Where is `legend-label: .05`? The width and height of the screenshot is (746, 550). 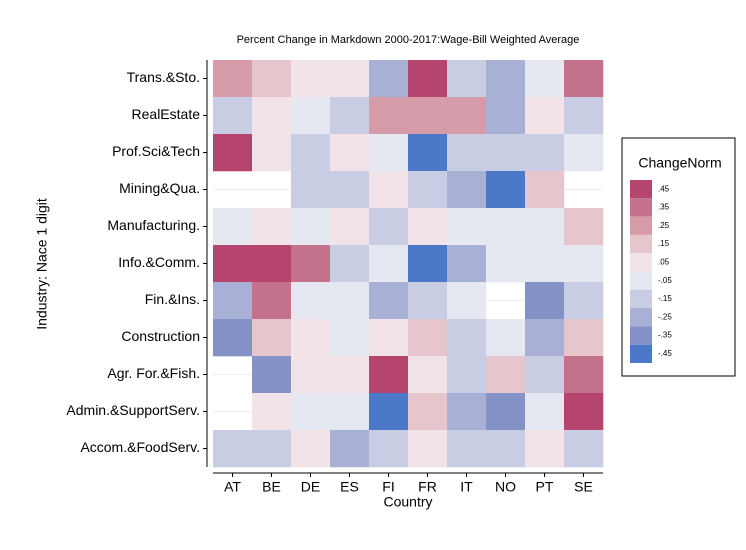 legend-label: .05 is located at coordinates (664, 261).